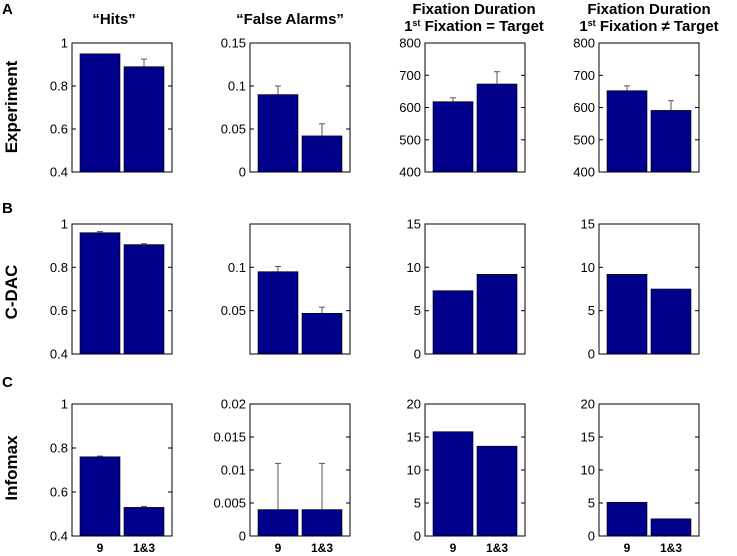 This screenshot has width=737, height=556. Describe the element at coordinates (7, 382) in the screenshot. I see `panel-letter-c: C` at that location.